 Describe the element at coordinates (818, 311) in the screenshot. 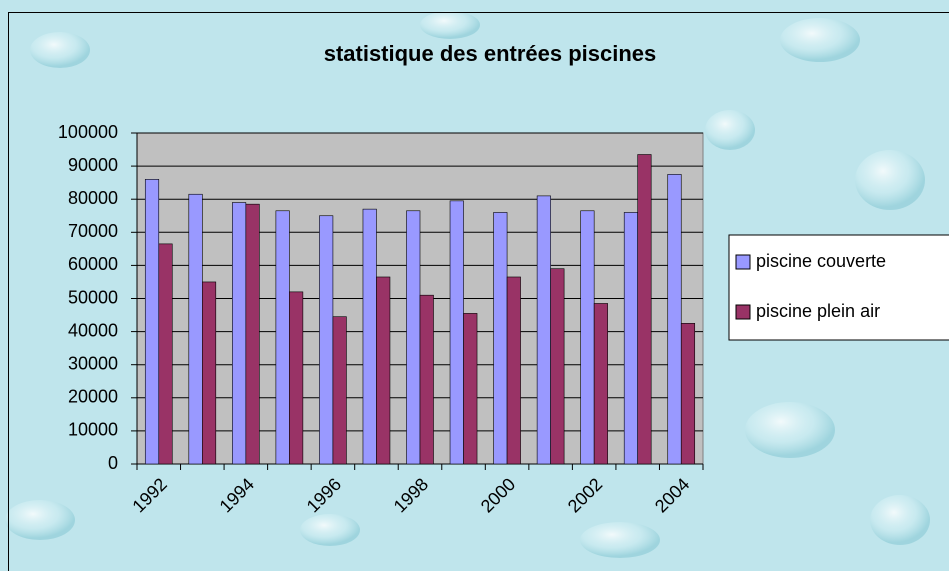

I see `legend-label: piscine plein air` at that location.